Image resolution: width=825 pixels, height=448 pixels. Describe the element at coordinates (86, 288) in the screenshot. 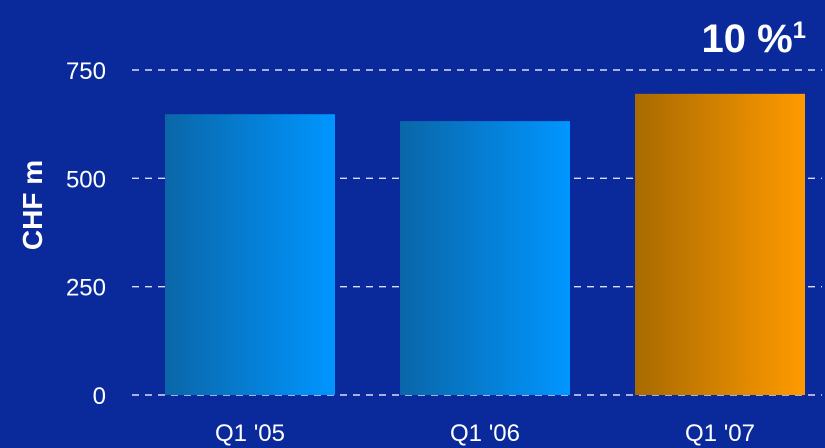

I see `y-tick-label: 250` at that location.